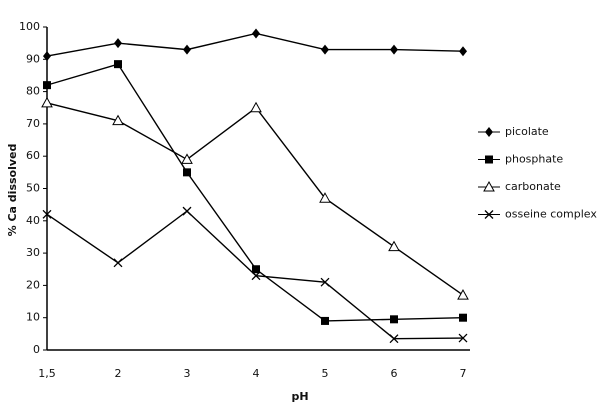 This screenshot has height=420, width=600. What do you see at coordinates (118, 373) in the screenshot?
I see `x-tick-label: 2` at bounding box center [118, 373].